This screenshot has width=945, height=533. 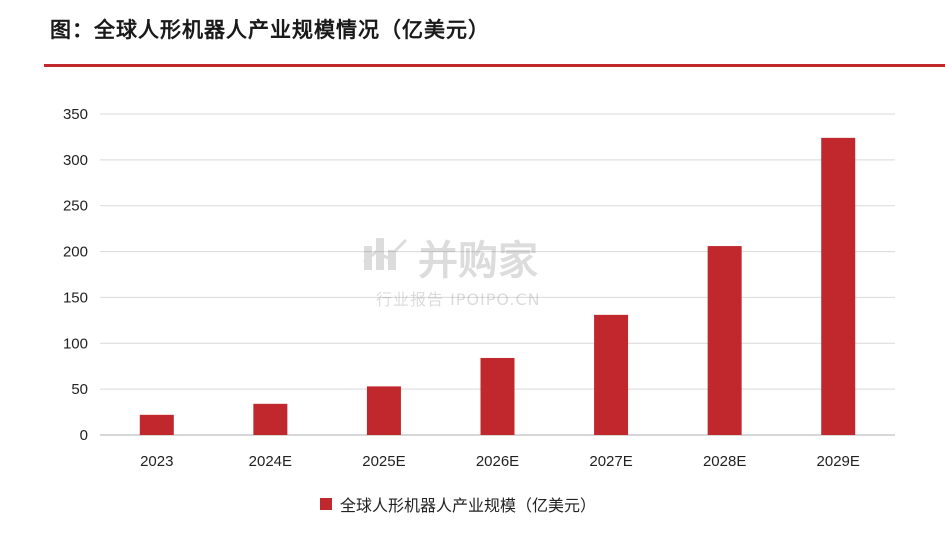 I want to click on bar-2027E, so click(x=611, y=374).